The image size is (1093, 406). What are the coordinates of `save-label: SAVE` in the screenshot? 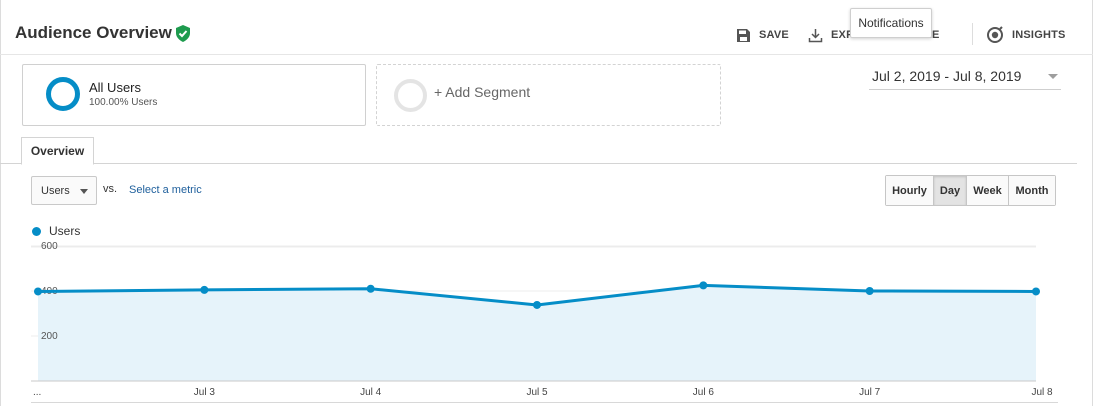 It's located at (774, 35).